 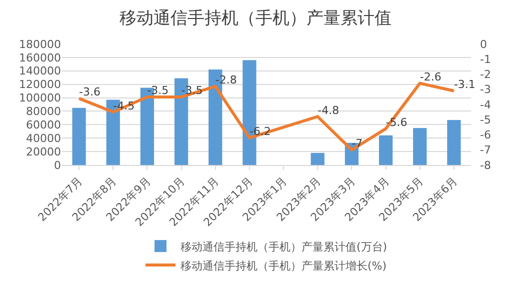 I want to click on y2-tick-label: -1, so click(x=485, y=59).